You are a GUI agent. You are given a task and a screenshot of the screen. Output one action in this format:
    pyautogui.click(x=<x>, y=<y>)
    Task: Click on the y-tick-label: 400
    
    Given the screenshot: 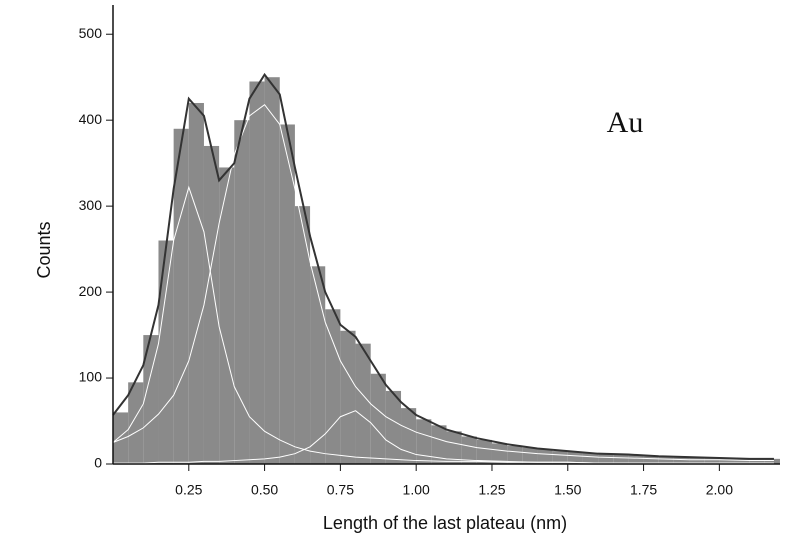 What is the action you would take?
    pyautogui.click(x=91, y=119)
    